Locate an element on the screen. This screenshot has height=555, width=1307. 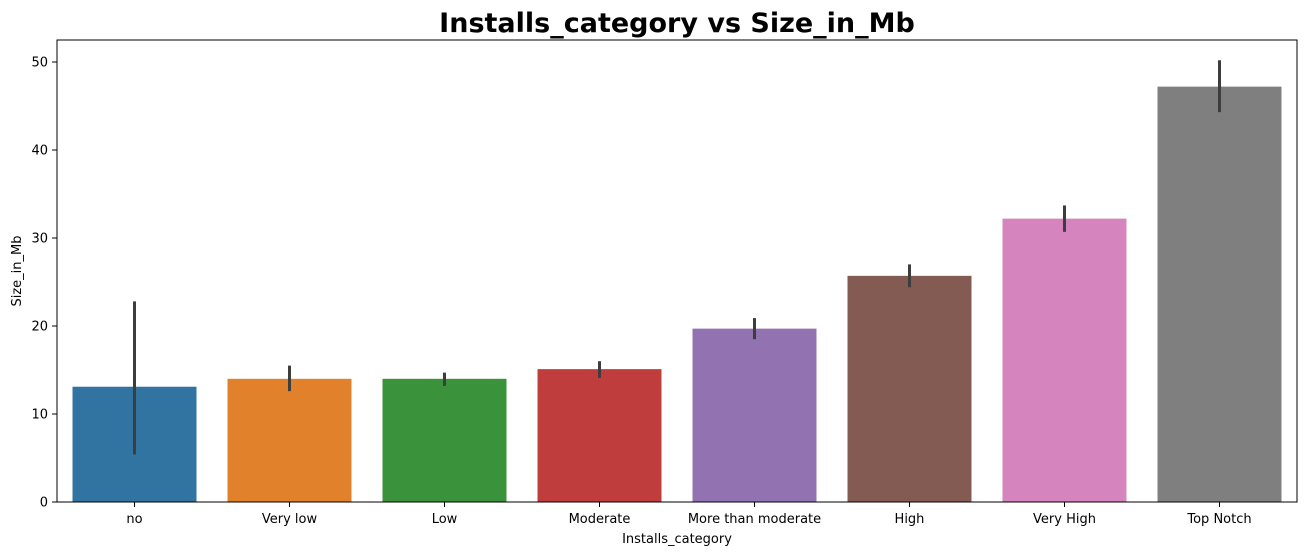
x-tick-label-5: High is located at coordinates (910, 519).